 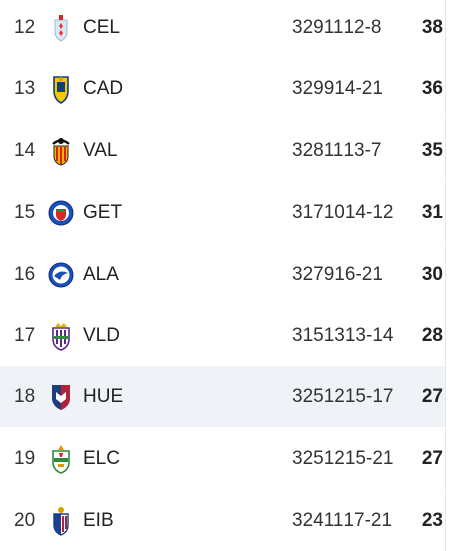 I want to click on team-stats: 32 7 9 16 -21, so click(x=337, y=274).